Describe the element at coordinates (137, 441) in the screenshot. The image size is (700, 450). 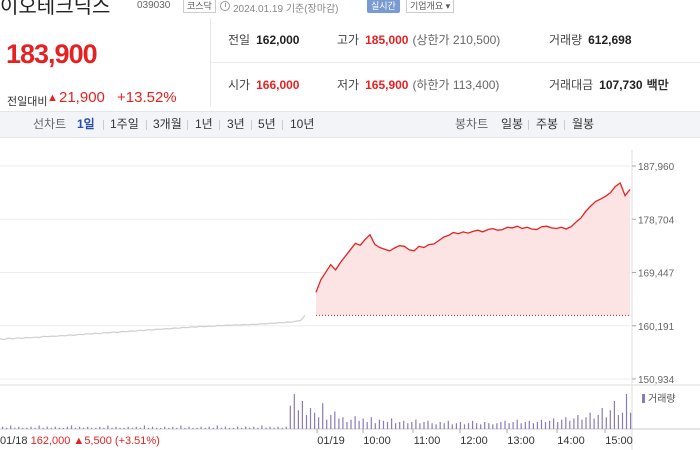
I see `footer-percent: (+3.51%)` at that location.